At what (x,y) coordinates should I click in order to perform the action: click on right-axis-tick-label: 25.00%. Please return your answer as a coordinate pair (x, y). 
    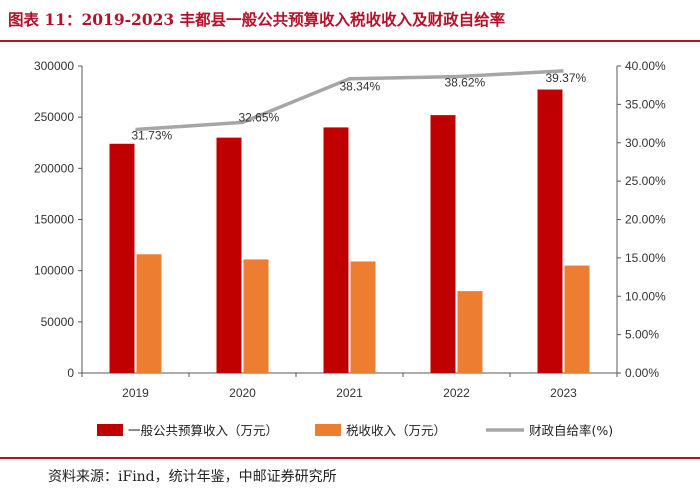
    Looking at the image, I should click on (645, 181).